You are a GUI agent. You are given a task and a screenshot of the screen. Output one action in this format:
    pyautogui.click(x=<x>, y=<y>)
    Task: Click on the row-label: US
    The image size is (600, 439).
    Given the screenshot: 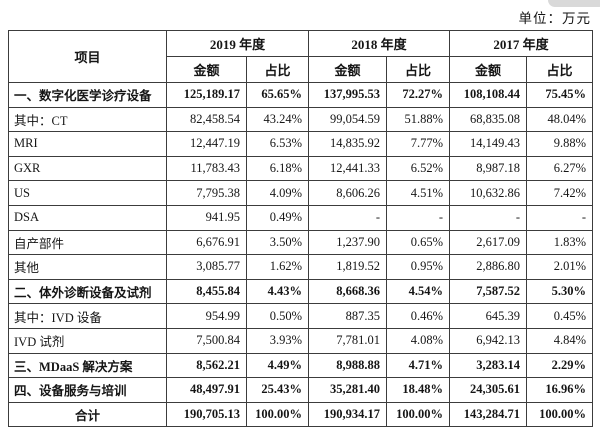 What is the action you would take?
    pyautogui.click(x=87, y=193)
    